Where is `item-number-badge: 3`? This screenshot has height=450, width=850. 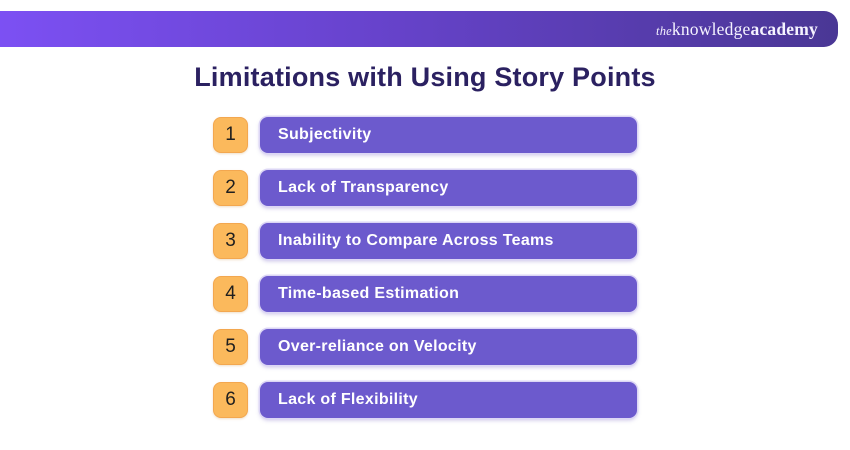
item-number-badge: 3 is located at coordinates (230, 241).